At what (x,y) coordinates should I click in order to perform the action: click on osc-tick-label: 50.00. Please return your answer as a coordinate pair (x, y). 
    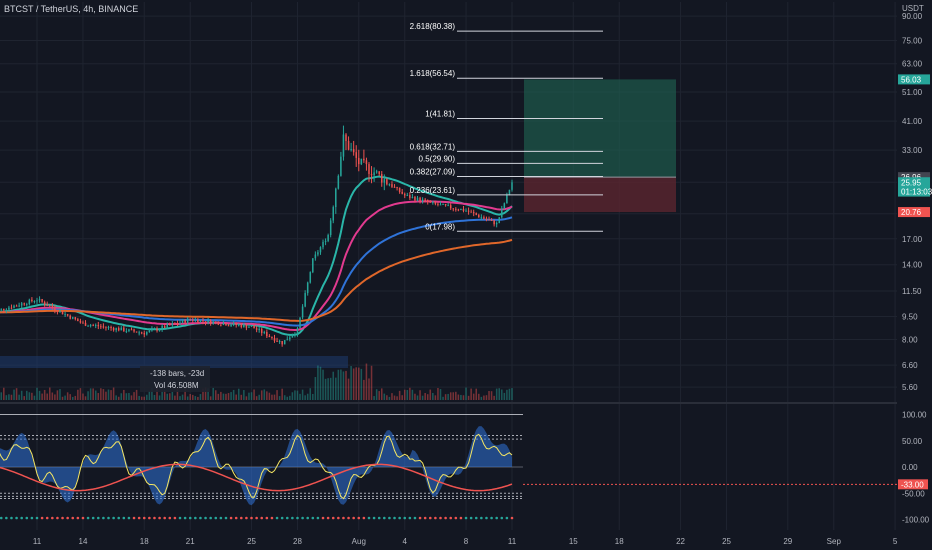
    Looking at the image, I should click on (912, 441).